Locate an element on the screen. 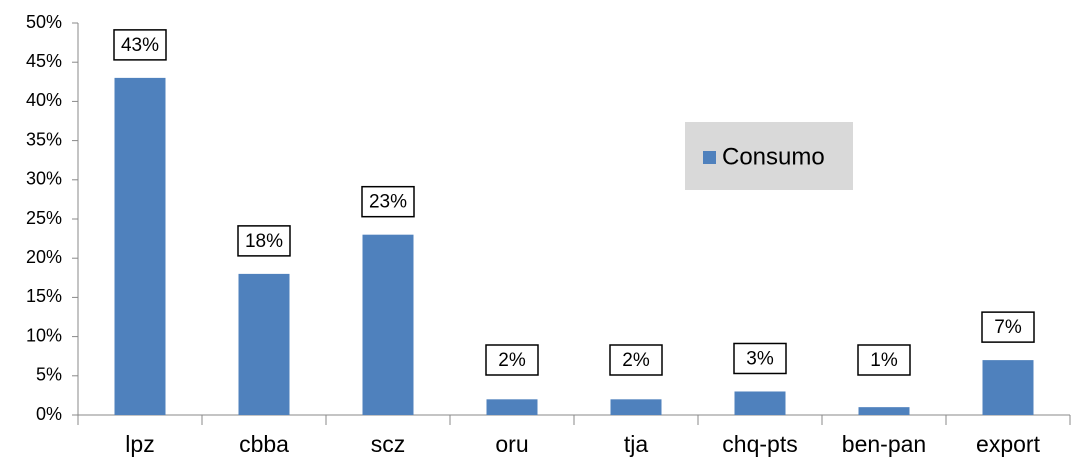  y-tick-label: 45% is located at coordinates (44, 61).